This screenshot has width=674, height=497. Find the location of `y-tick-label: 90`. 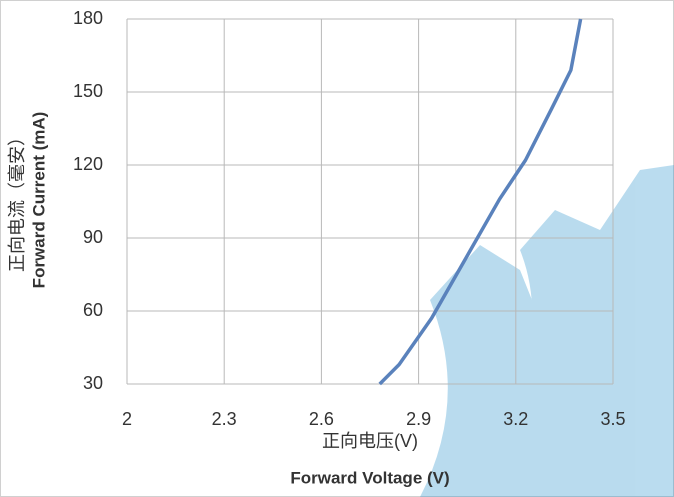

y-tick-label: 90 is located at coordinates (93, 237).